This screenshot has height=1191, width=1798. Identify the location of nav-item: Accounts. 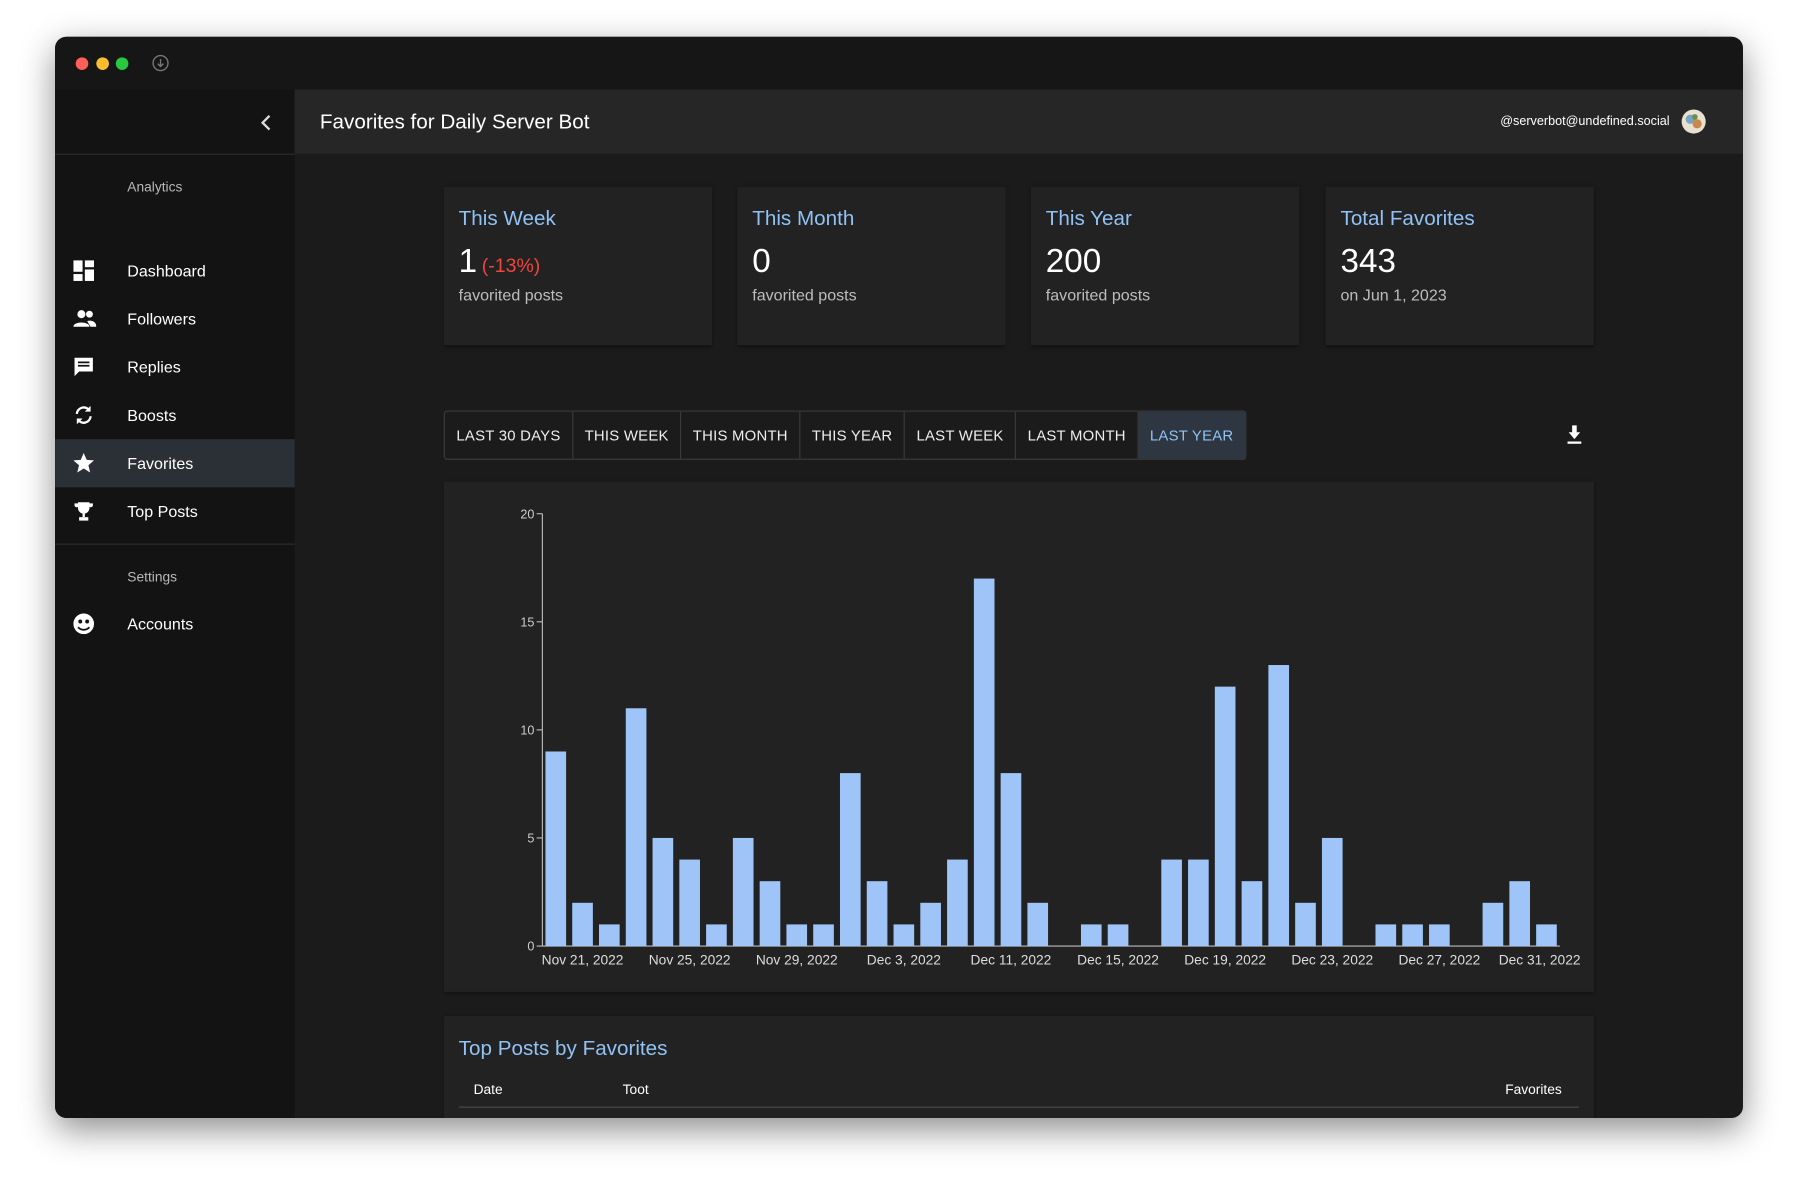
(175, 624).